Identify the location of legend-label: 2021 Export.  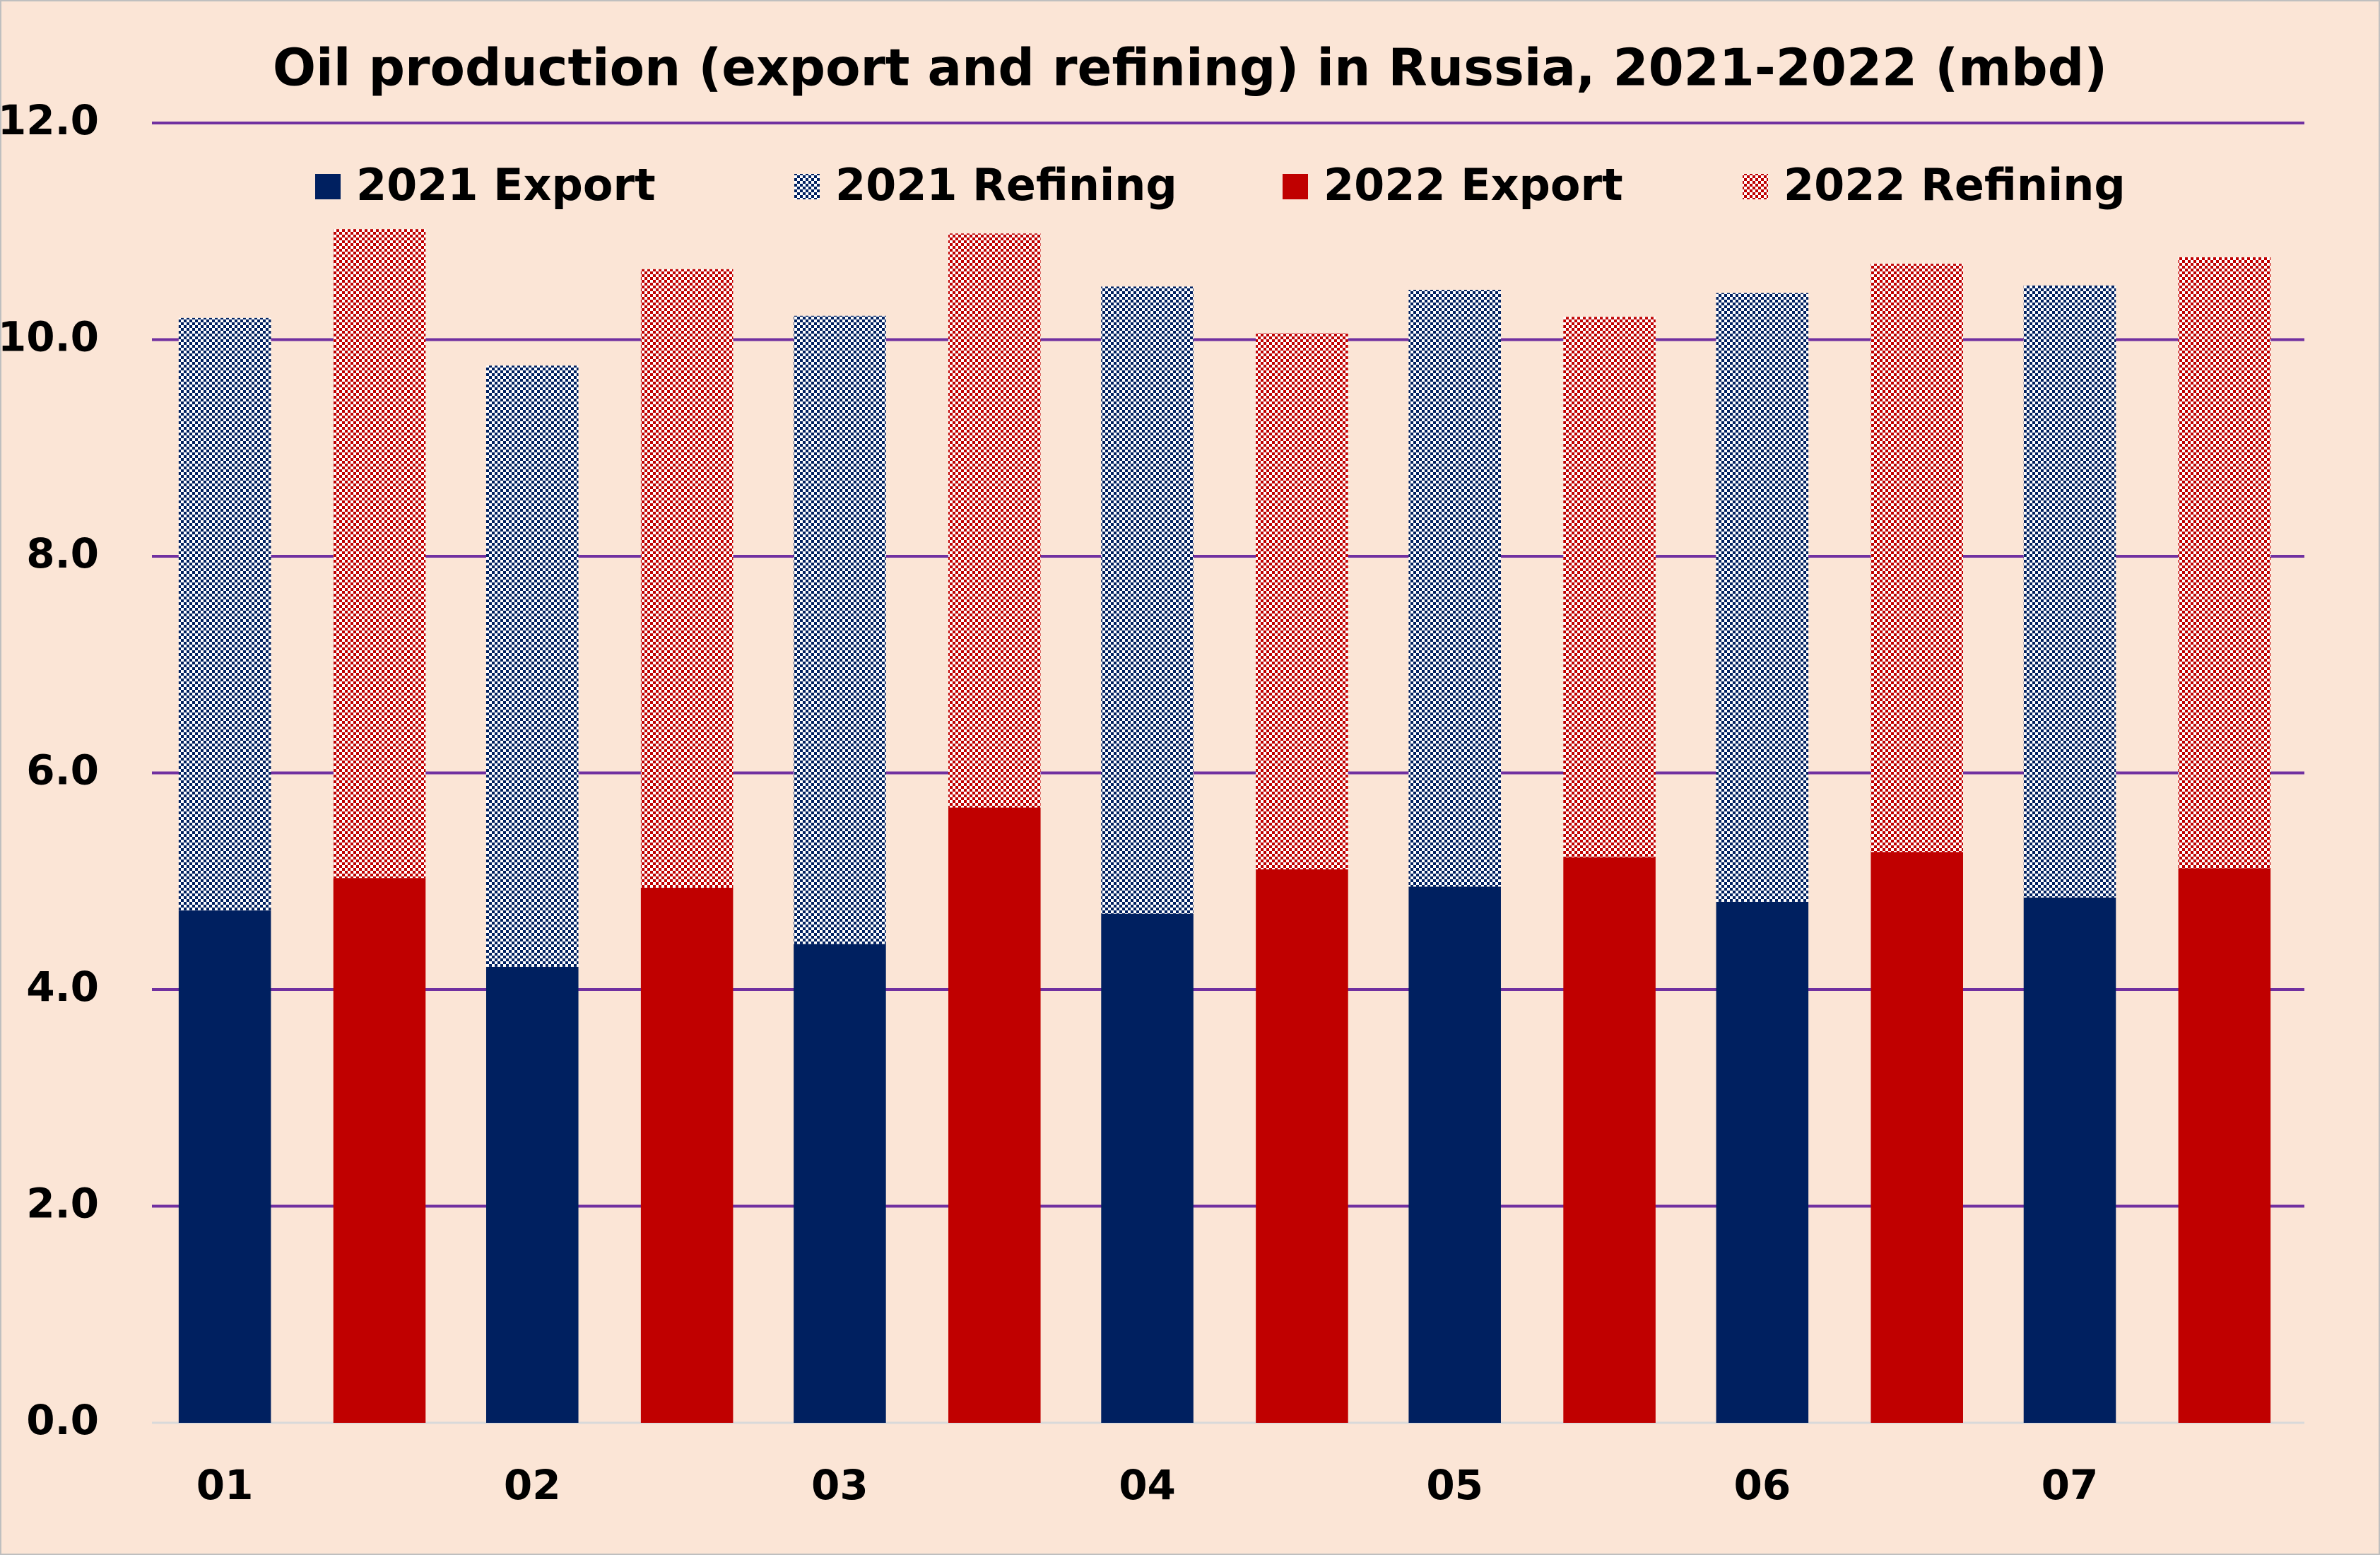
(506, 185).